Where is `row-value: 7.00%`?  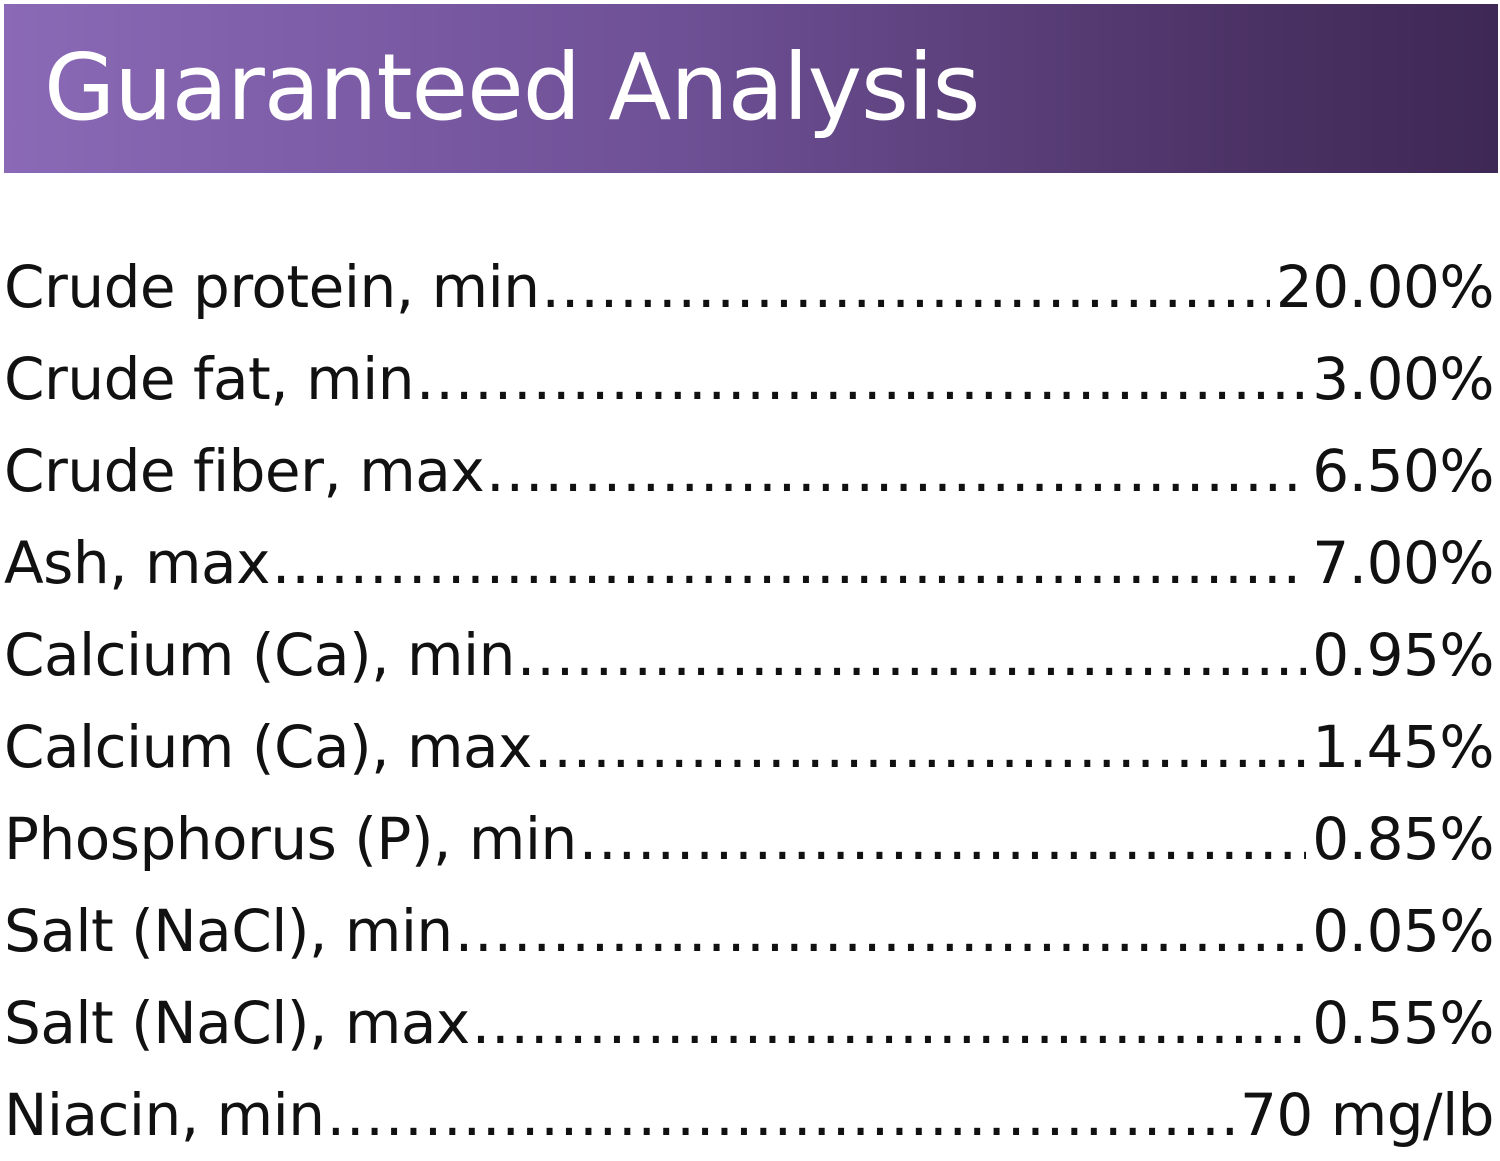
row-value: 7.00% is located at coordinates (1403, 563).